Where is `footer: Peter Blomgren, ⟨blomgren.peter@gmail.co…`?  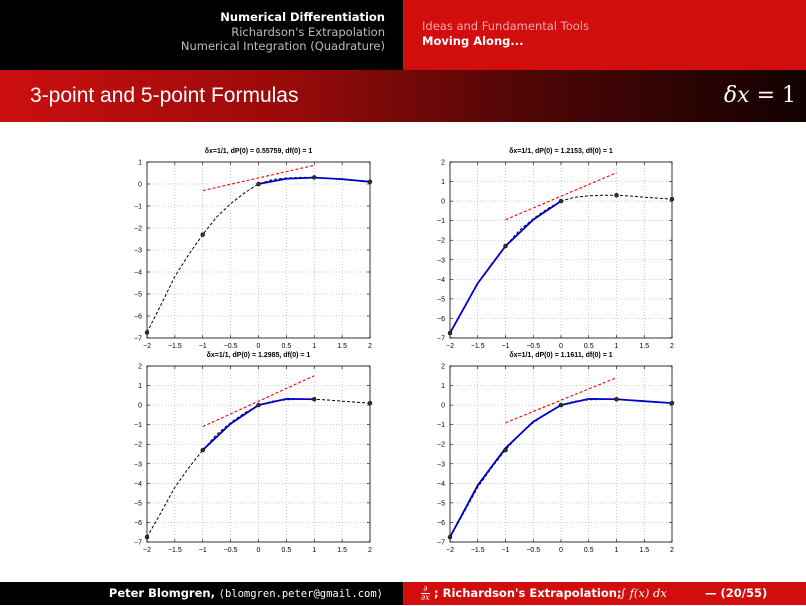
footer: Peter Blomgren, ⟨blomgren.peter@gmail.co… is located at coordinates (403, 593).